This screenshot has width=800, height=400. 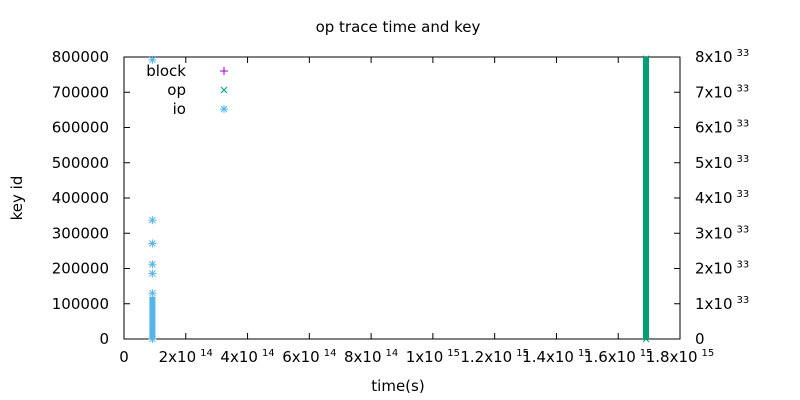 I want to click on x-tick-label: 1.4x10 15, so click(x=556, y=357).